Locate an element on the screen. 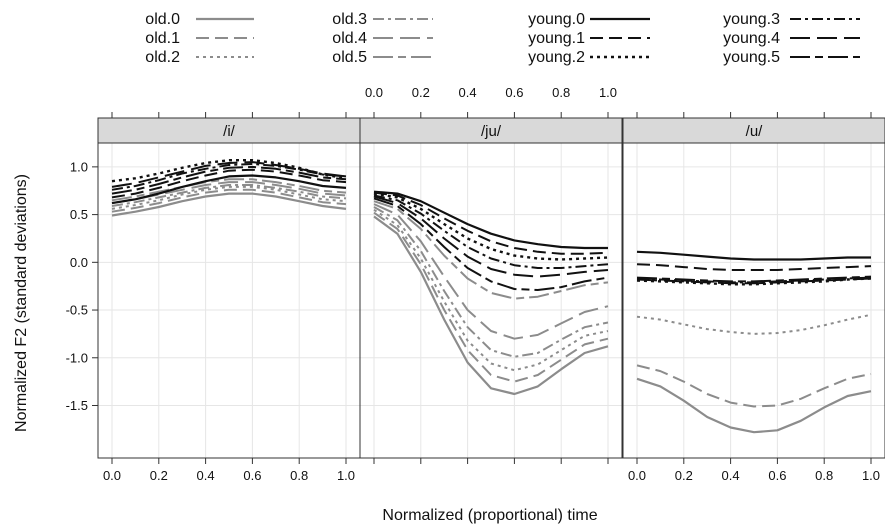 The height and width of the screenshot is (529, 885). x-axis-label: Normalized (proportional) time is located at coordinates (489, 515).